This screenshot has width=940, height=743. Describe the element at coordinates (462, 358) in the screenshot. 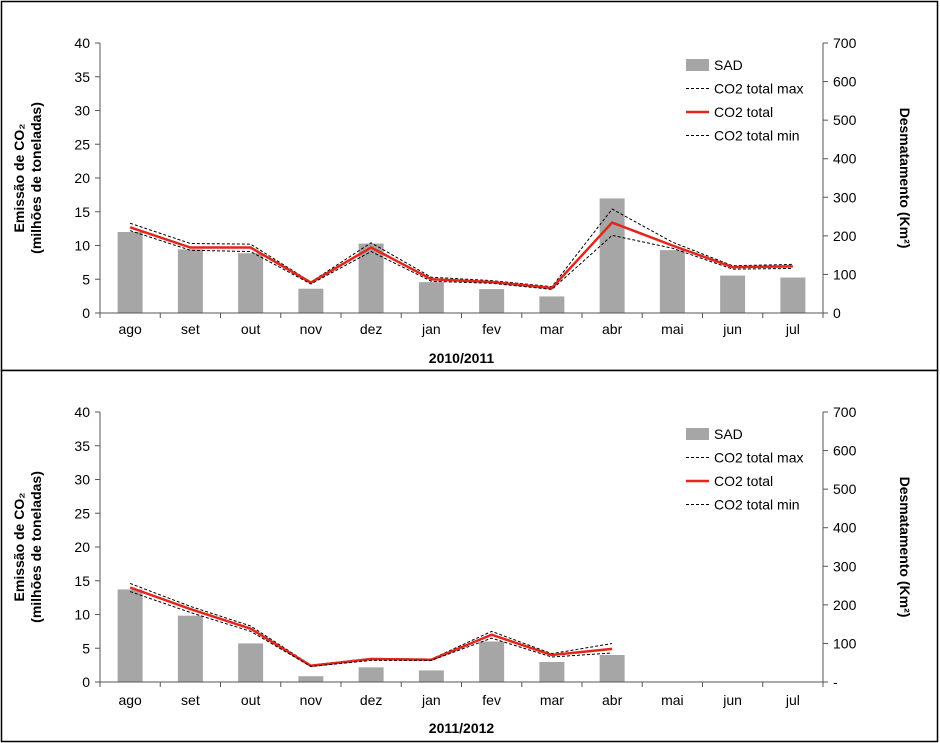

I see `x-axis-title: 2010/2011` at that location.